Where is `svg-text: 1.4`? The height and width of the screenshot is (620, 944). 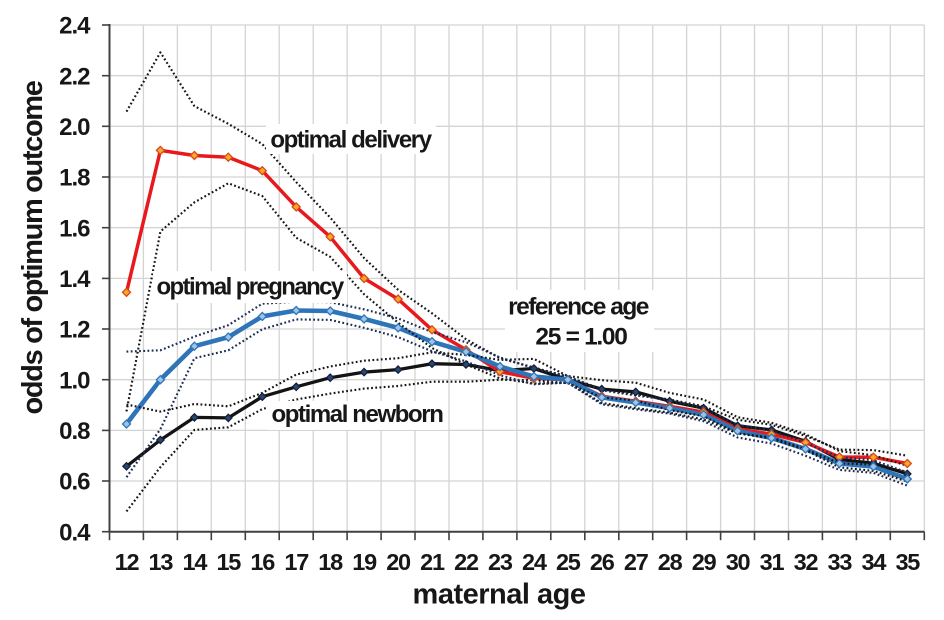 svg-text: 1.4 is located at coordinates (75, 279).